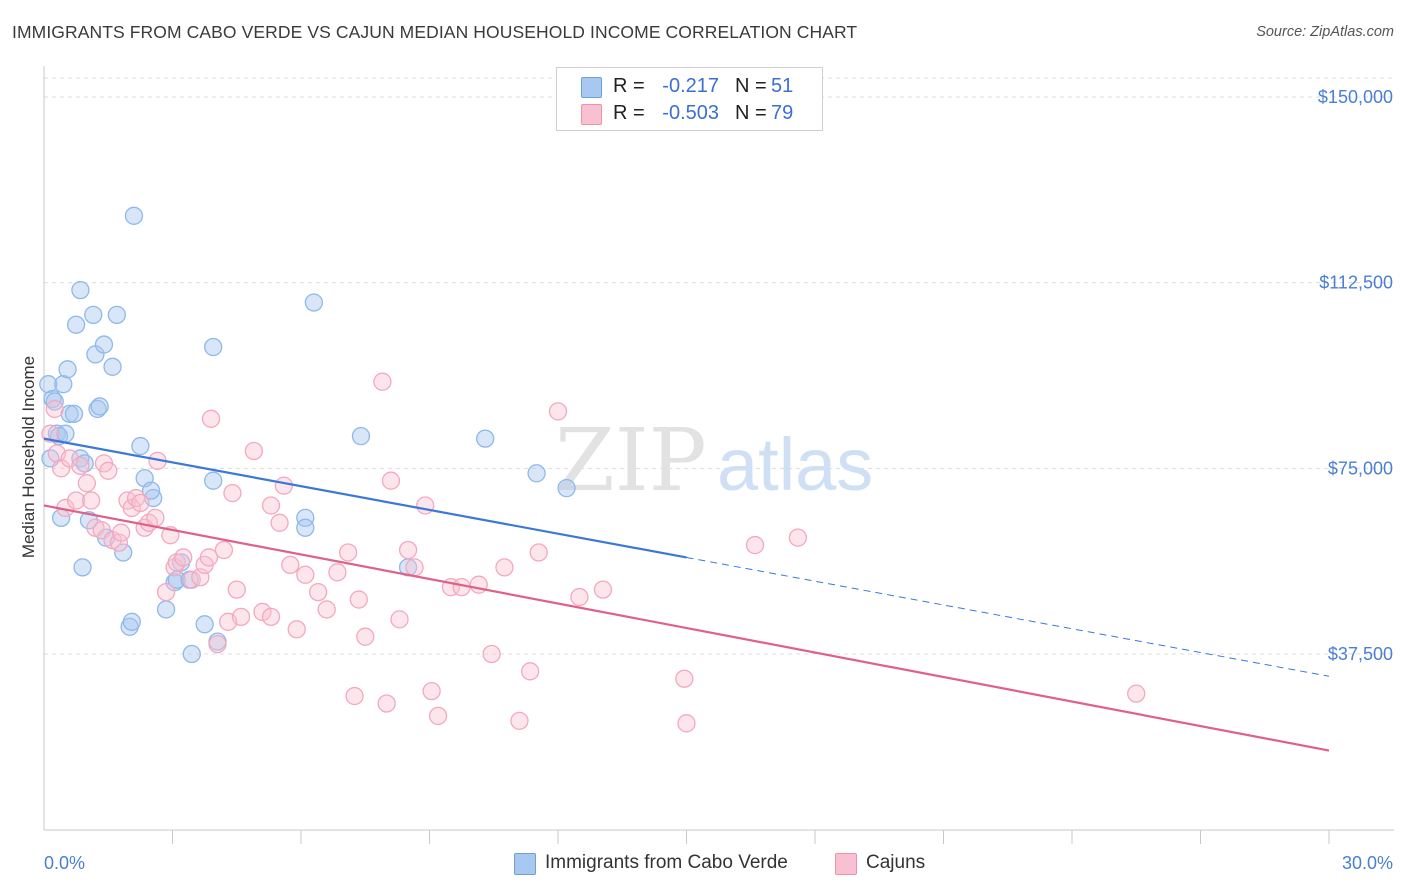 This screenshot has height=892, width=1406. Describe the element at coordinates (1325, 32) in the screenshot. I see `source-credit: Source: ZipAtlas.com` at that location.